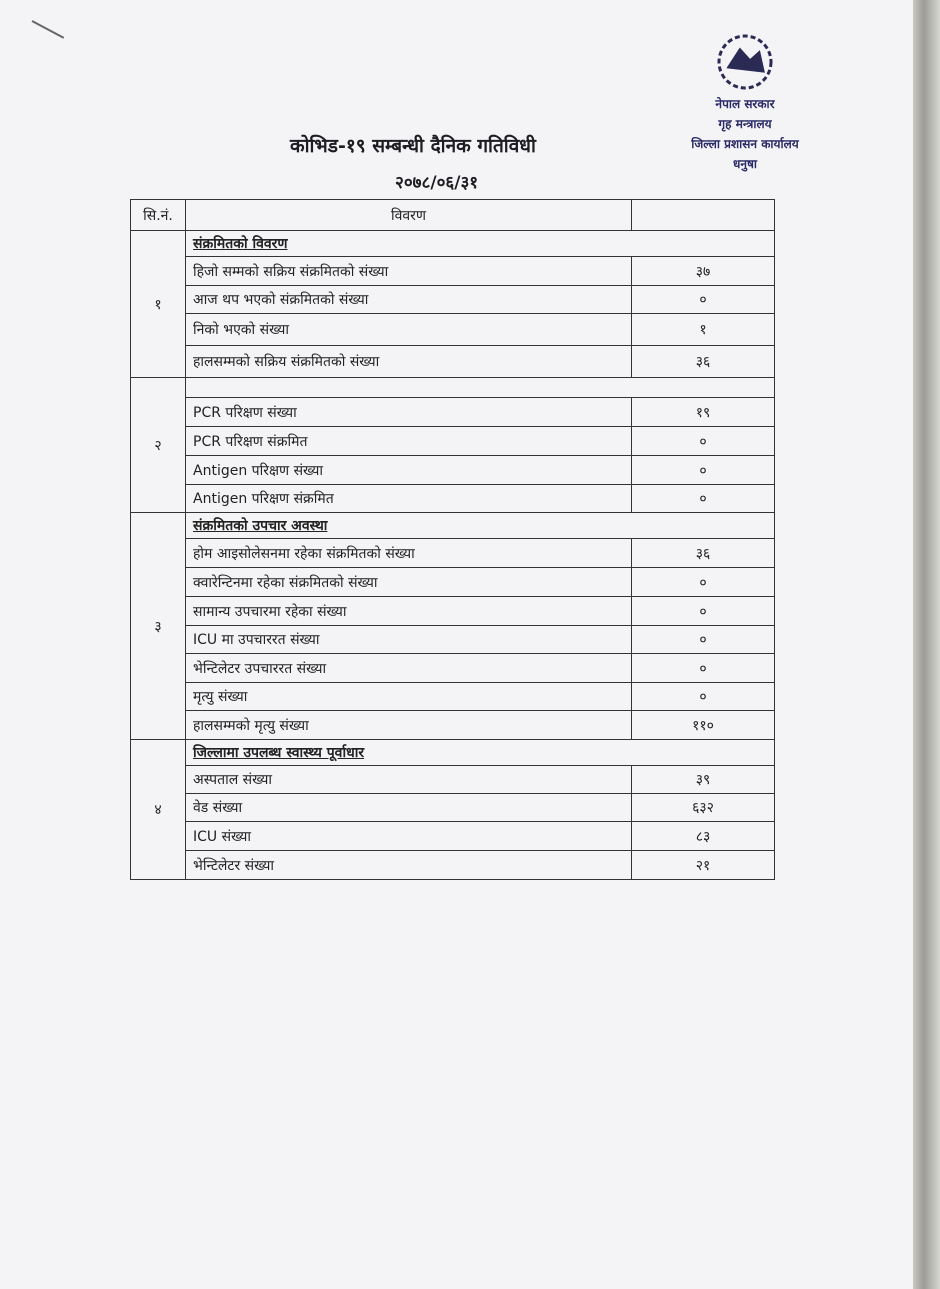 This screenshot has height=1289, width=940. I want to click on row-label: Antigen परिक्षण संक्रमित, so click(408, 498).